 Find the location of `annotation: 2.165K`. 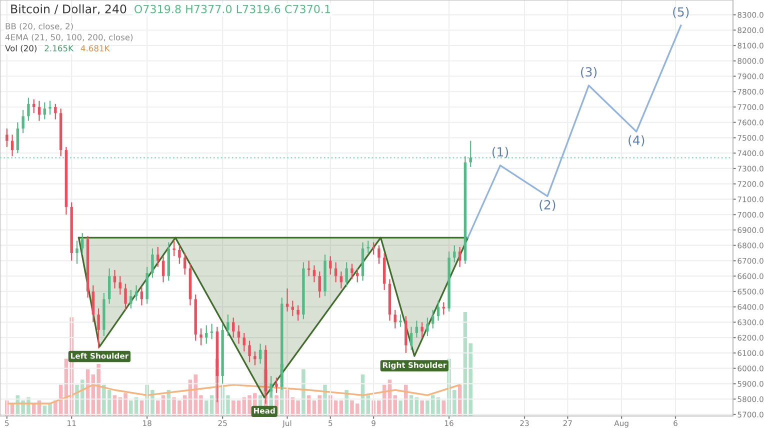

annotation: 2.165K is located at coordinates (59, 48).